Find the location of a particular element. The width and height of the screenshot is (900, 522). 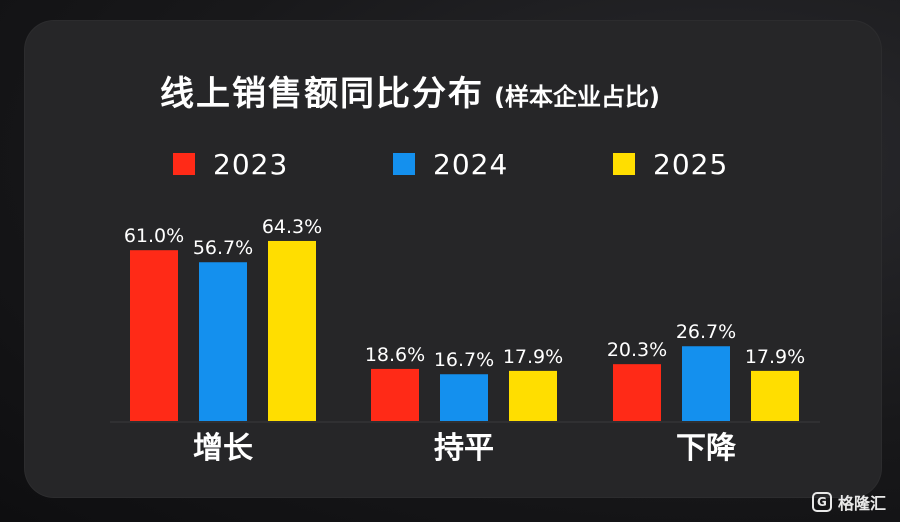

data-label-2024-1: 16.7% is located at coordinates (464, 360).